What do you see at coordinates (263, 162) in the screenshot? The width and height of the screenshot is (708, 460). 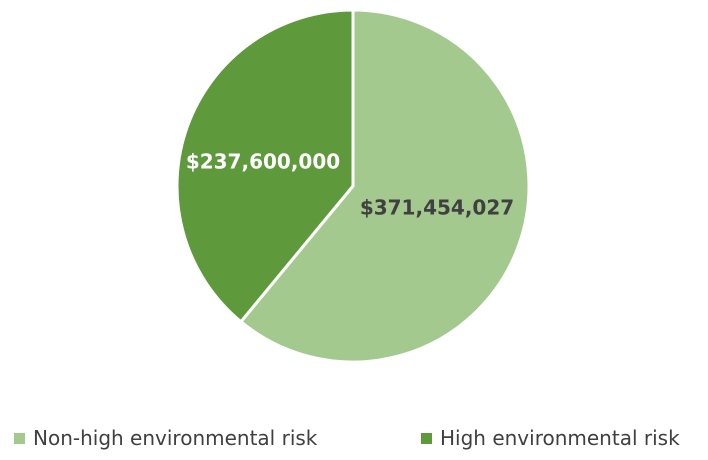 I see `data-label-high-risk: $237,600,000` at bounding box center [263, 162].